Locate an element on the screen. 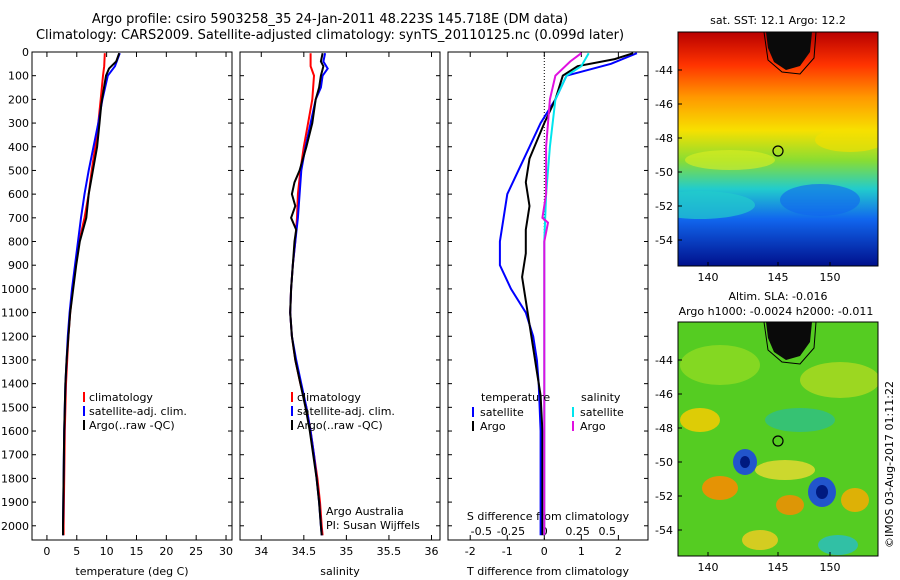 The image size is (900, 580). legend-label: Argo is located at coordinates (493, 426).